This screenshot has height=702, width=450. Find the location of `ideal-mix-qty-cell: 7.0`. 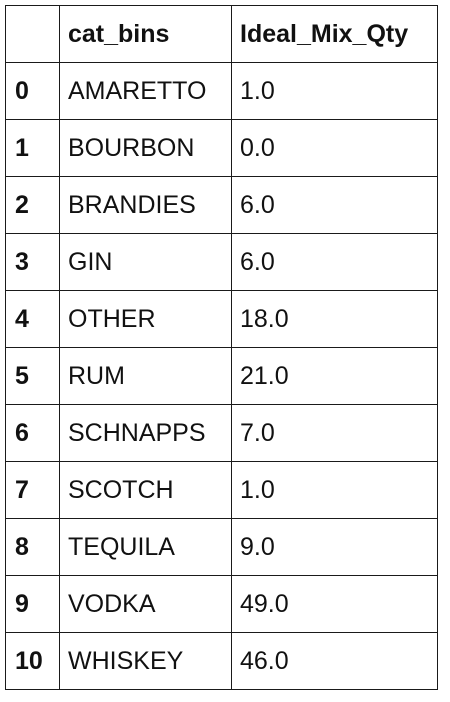

ideal-mix-qty-cell: 7.0 is located at coordinates (334, 433).